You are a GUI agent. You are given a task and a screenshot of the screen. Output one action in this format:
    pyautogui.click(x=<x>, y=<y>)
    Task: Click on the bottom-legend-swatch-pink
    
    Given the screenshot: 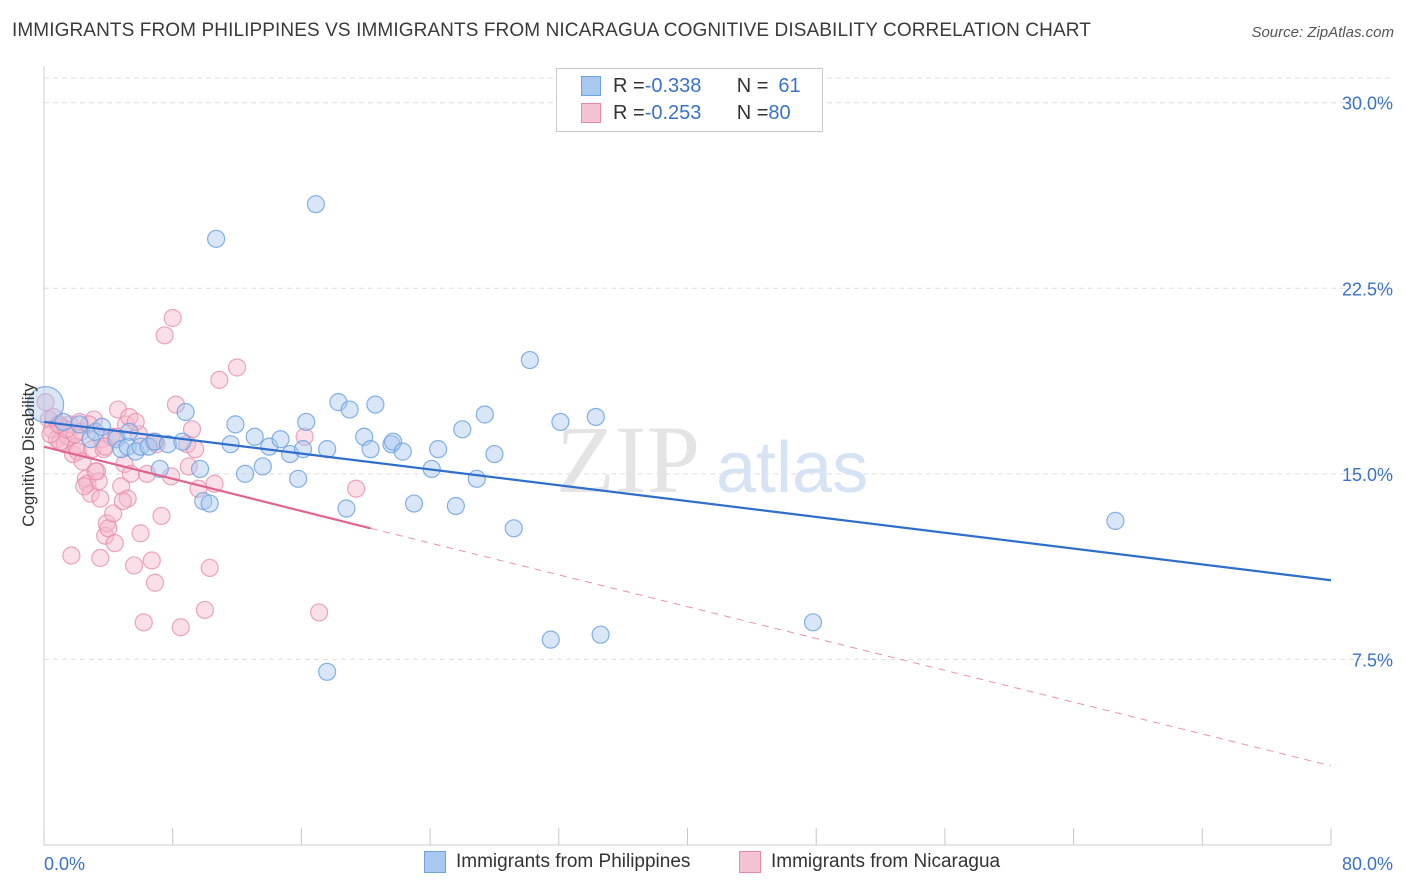 What is the action you would take?
    pyautogui.click(x=750, y=862)
    